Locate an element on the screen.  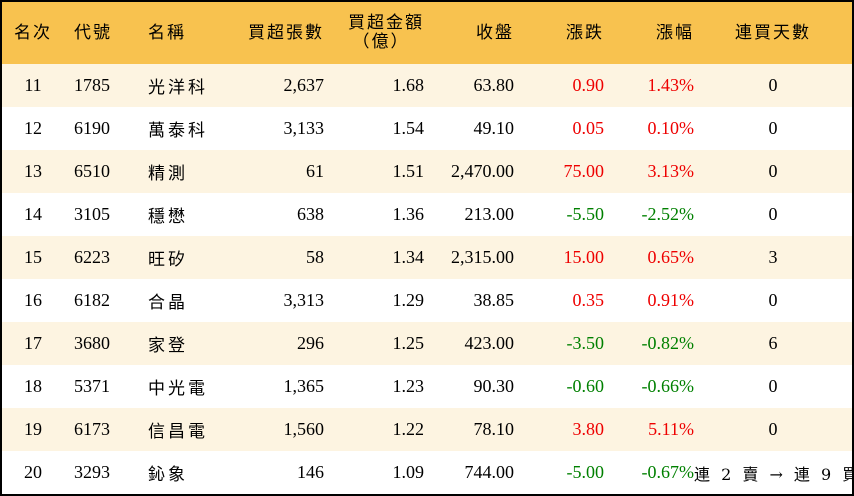
cell-code: 6190 is located at coordinates (92, 128).